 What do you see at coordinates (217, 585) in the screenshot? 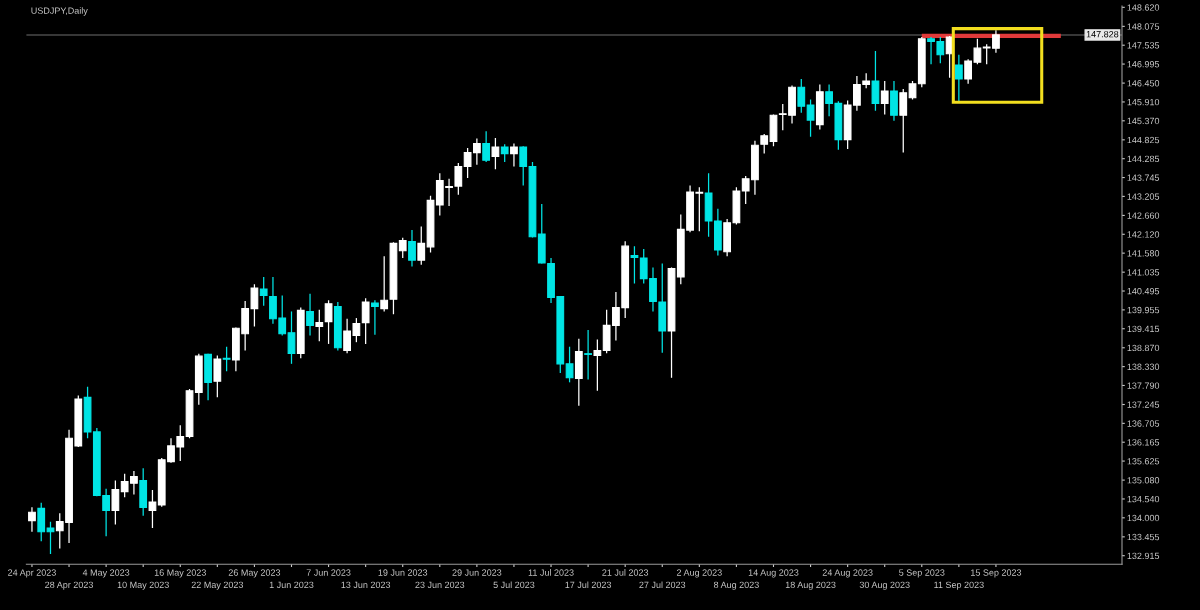
I see `x-tick-label: 22 May 2023` at bounding box center [217, 585].